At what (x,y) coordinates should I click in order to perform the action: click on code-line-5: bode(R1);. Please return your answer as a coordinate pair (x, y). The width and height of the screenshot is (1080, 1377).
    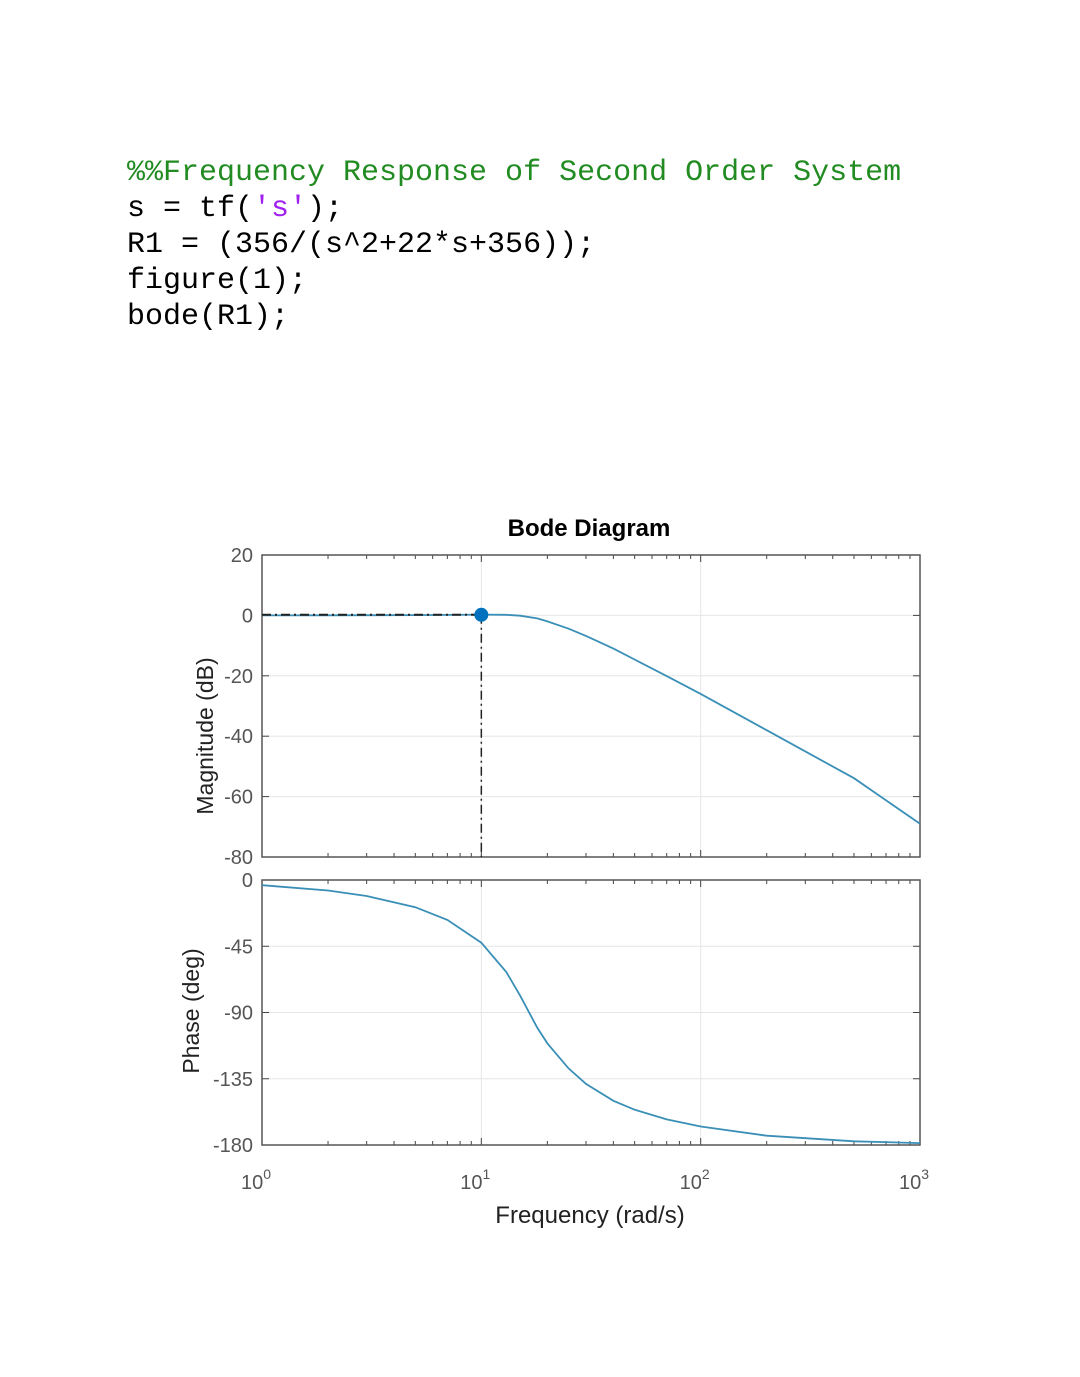
    Looking at the image, I should click on (208, 317).